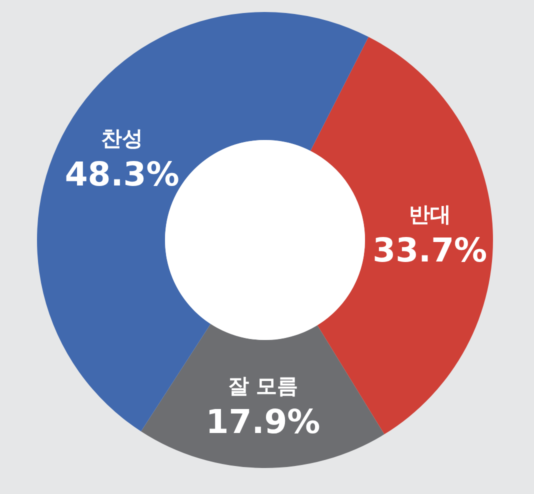 The height and width of the screenshot is (494, 534). What do you see at coordinates (430, 250) in the screenshot?
I see `data-label: 33.7%` at bounding box center [430, 250].